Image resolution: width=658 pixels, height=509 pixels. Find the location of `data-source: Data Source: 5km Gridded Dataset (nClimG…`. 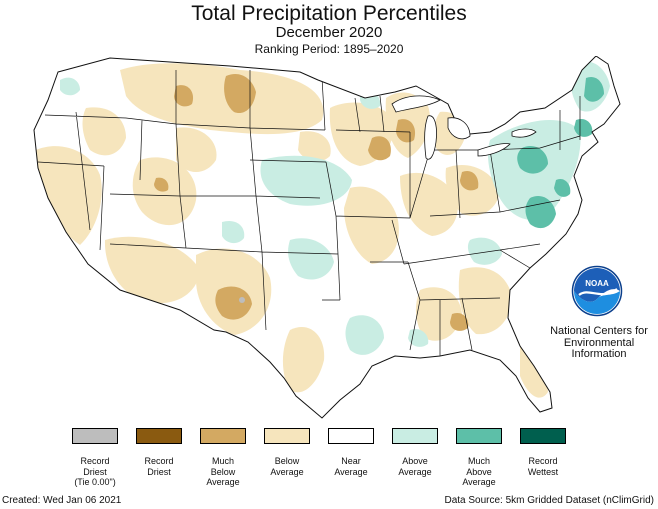

data-source: Data Source: 5km Gridded Dataset (nClimG… is located at coordinates (549, 500).